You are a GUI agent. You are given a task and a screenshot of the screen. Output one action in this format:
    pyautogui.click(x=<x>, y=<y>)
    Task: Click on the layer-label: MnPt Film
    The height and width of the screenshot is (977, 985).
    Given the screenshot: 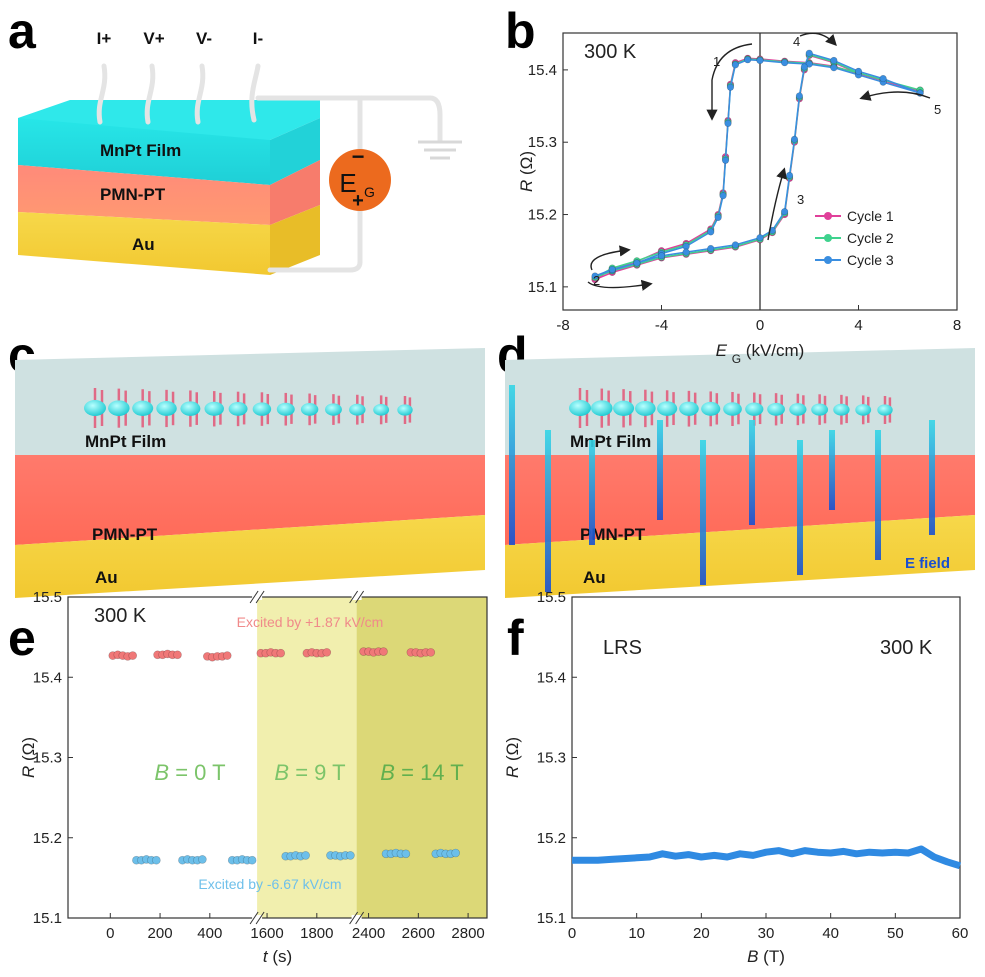 What is the action you would take?
    pyautogui.click(x=610, y=441)
    